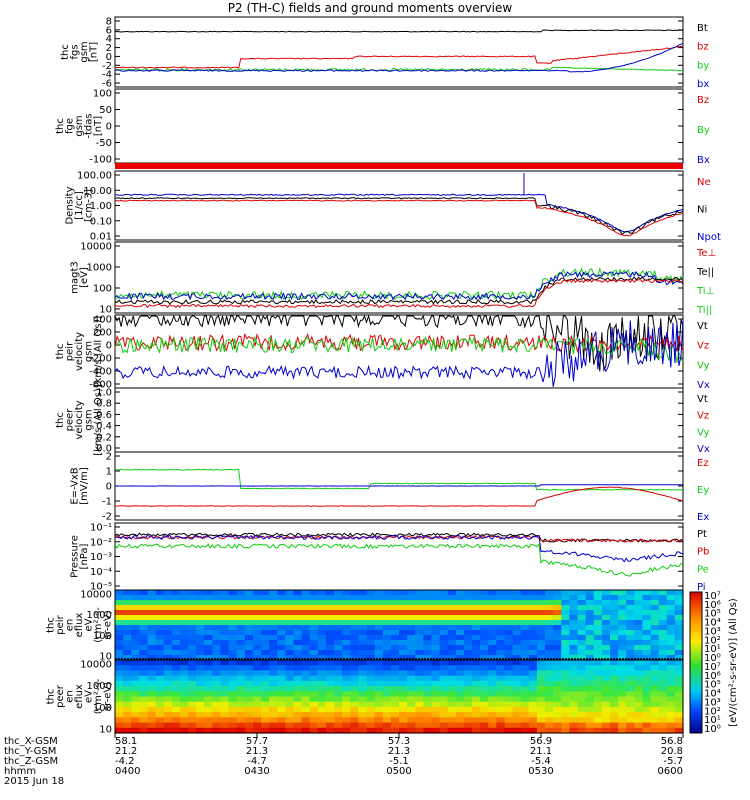 Image resolution: width=750 pixels, height=800 pixels. What do you see at coordinates (102, 636) in the screenshot?
I see `y-tick-label: 100` at bounding box center [102, 636].